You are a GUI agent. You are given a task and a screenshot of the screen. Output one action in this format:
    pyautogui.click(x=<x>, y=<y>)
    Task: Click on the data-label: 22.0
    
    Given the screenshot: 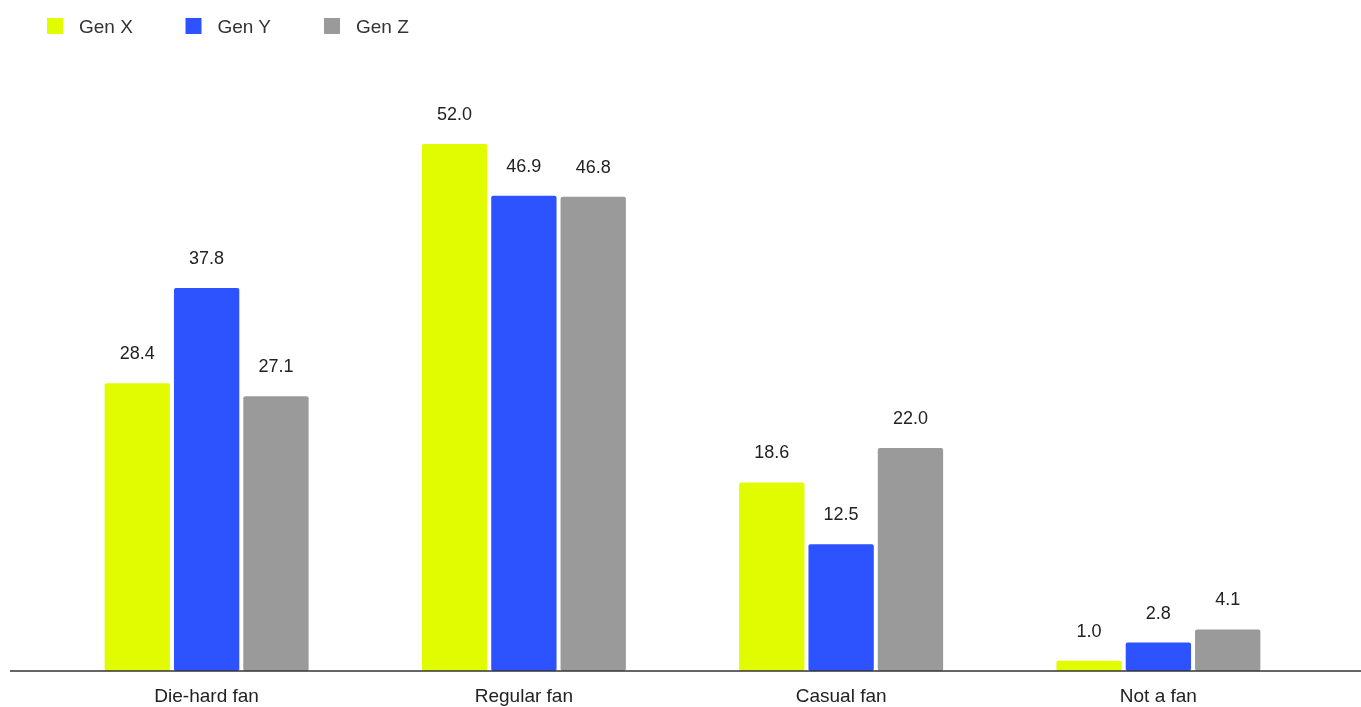 What is the action you would take?
    pyautogui.click(x=910, y=418)
    